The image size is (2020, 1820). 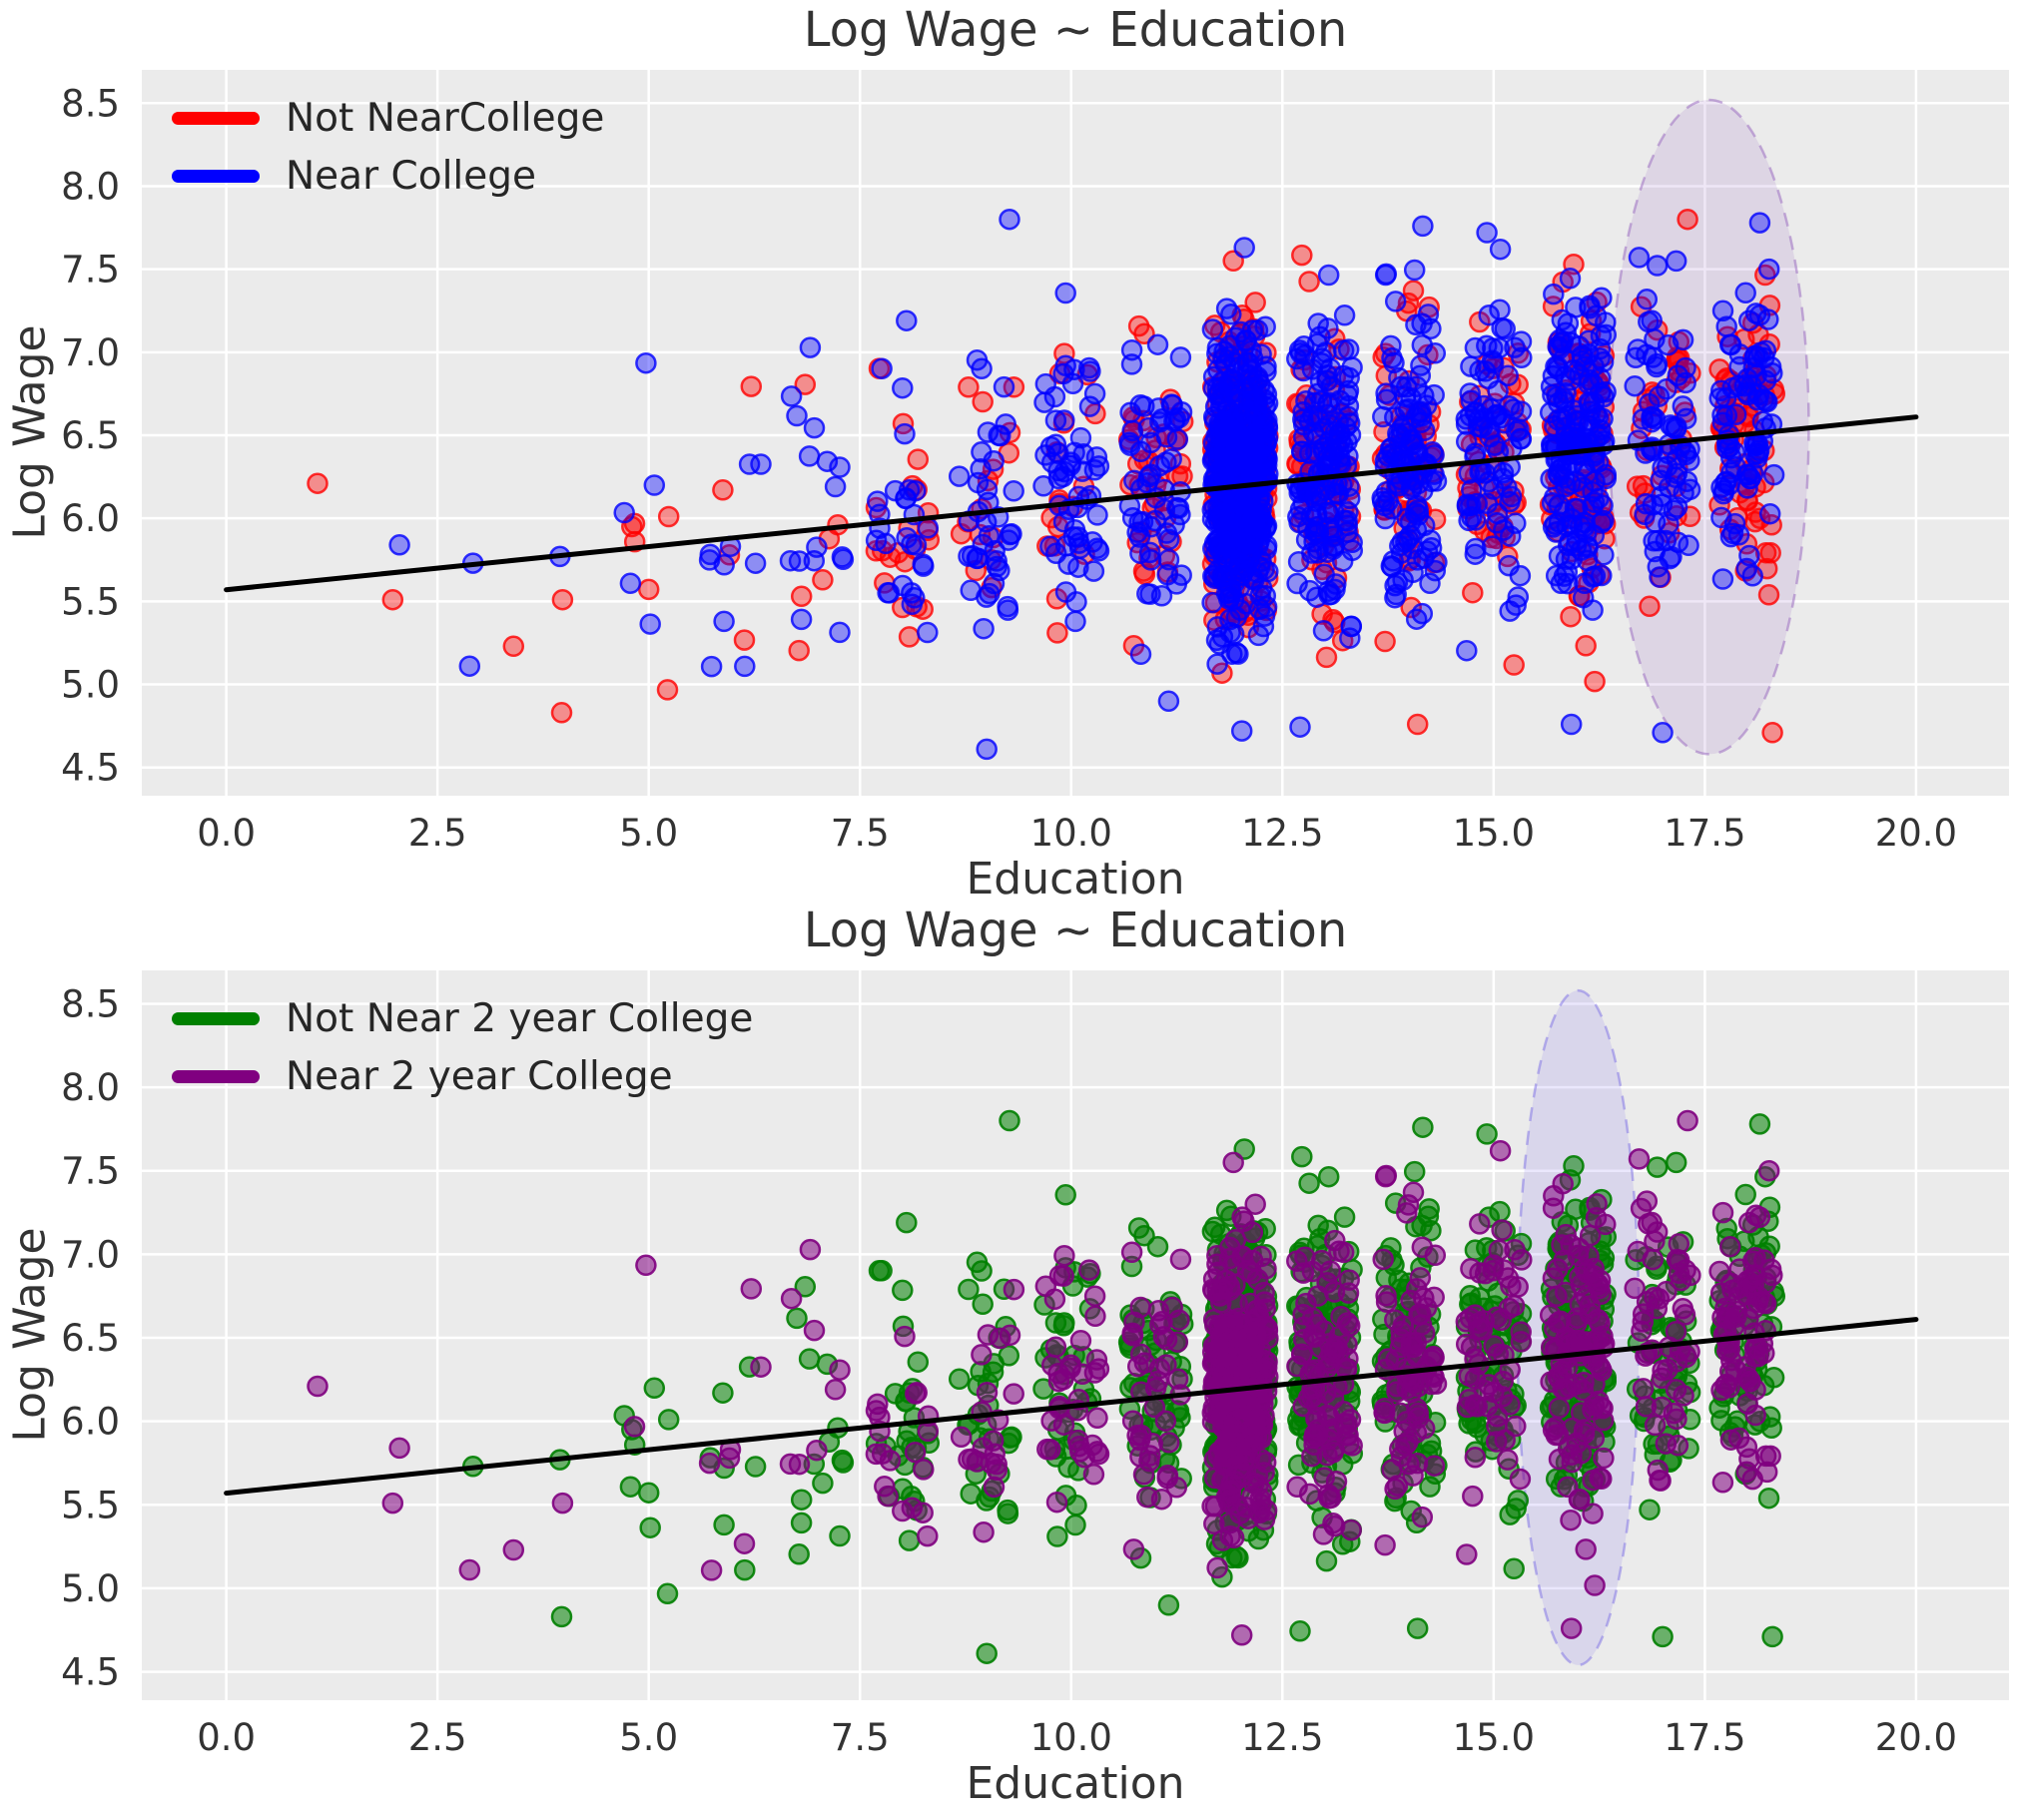 What do you see at coordinates (1075, 1783) in the screenshot?
I see `bottom-x-axis-label: Education` at bounding box center [1075, 1783].